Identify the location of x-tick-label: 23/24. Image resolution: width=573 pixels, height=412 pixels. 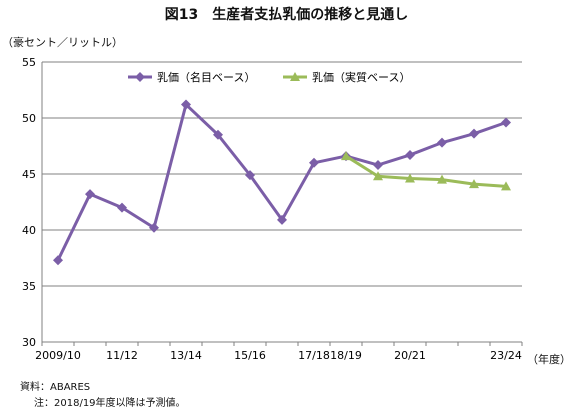
(506, 355).